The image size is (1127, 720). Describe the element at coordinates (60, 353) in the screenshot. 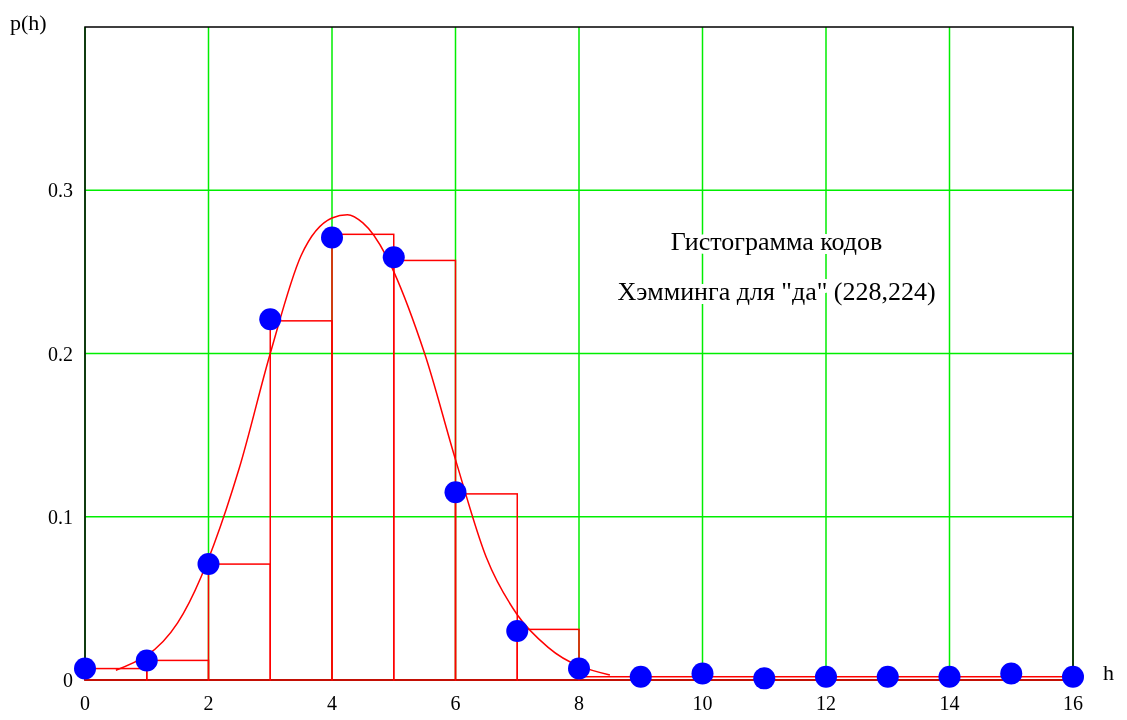

I see `y-tick-label: 0.2` at that location.